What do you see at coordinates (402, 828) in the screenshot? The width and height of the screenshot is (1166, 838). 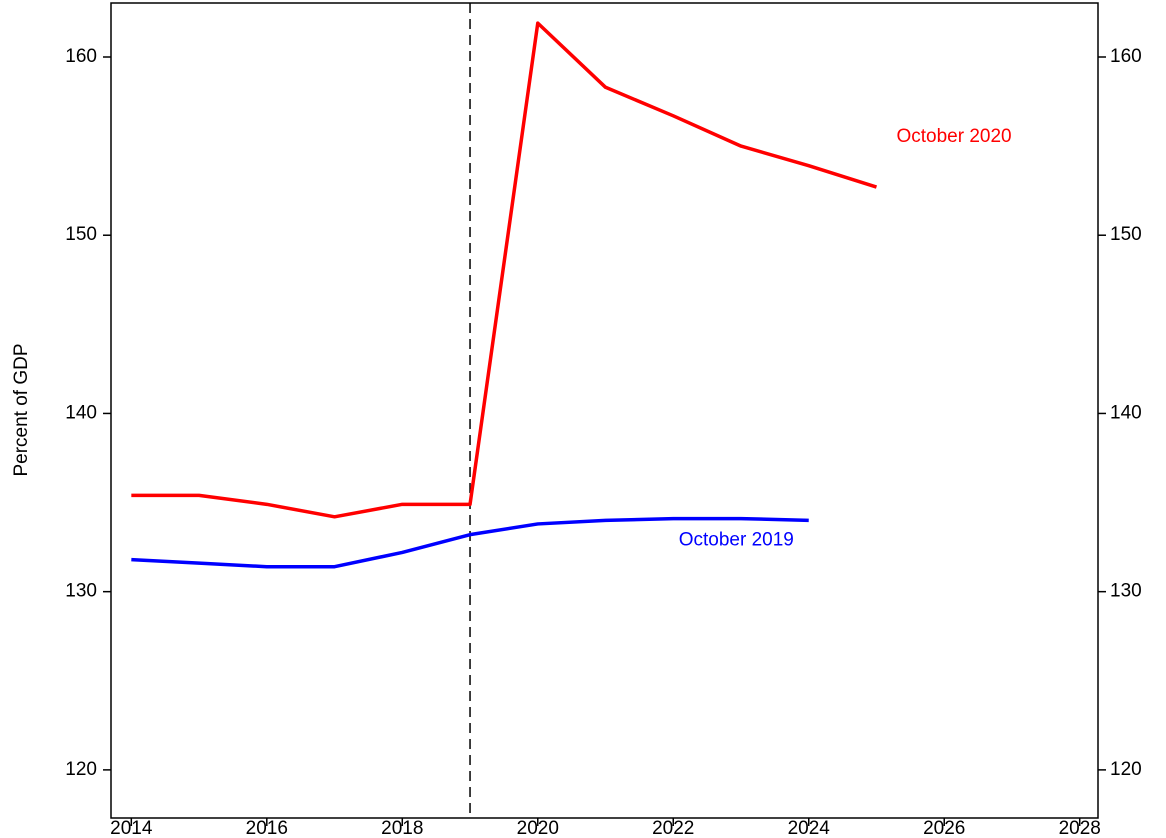 I see `x-tick-label: 2018` at bounding box center [402, 828].